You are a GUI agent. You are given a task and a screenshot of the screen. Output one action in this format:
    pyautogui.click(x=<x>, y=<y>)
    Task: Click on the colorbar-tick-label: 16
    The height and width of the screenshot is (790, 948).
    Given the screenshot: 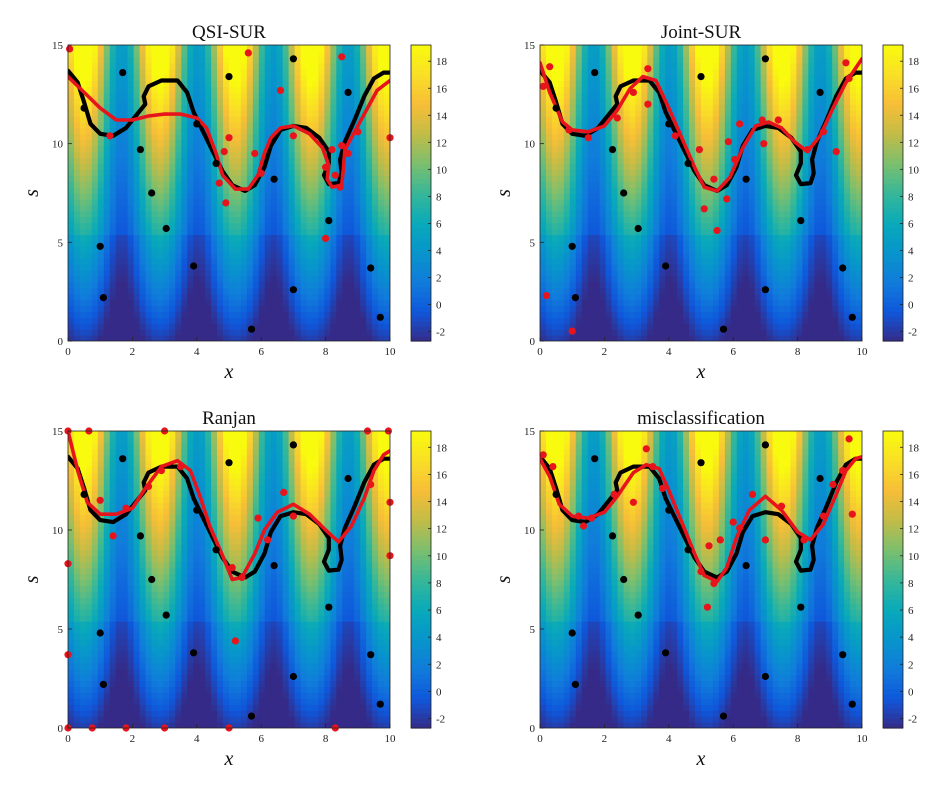 What is the action you would take?
    pyautogui.click(x=442, y=89)
    